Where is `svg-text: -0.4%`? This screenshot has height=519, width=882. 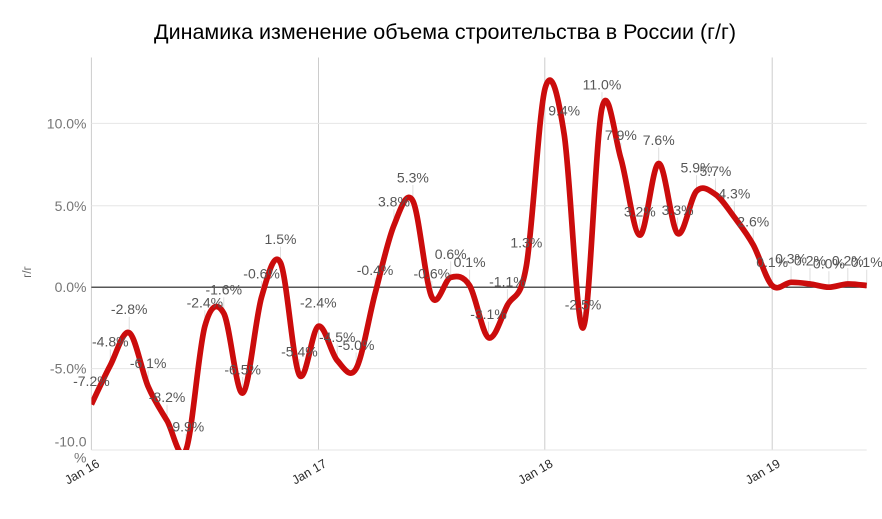
svg-text: -0.4% is located at coordinates (375, 270).